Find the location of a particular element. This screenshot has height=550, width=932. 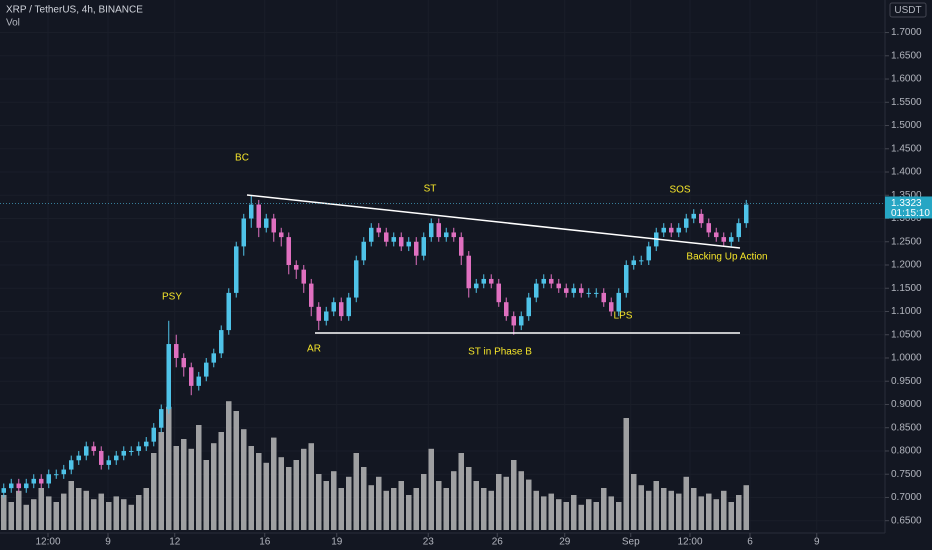

countdown: 01:15:10 is located at coordinates (910, 213).